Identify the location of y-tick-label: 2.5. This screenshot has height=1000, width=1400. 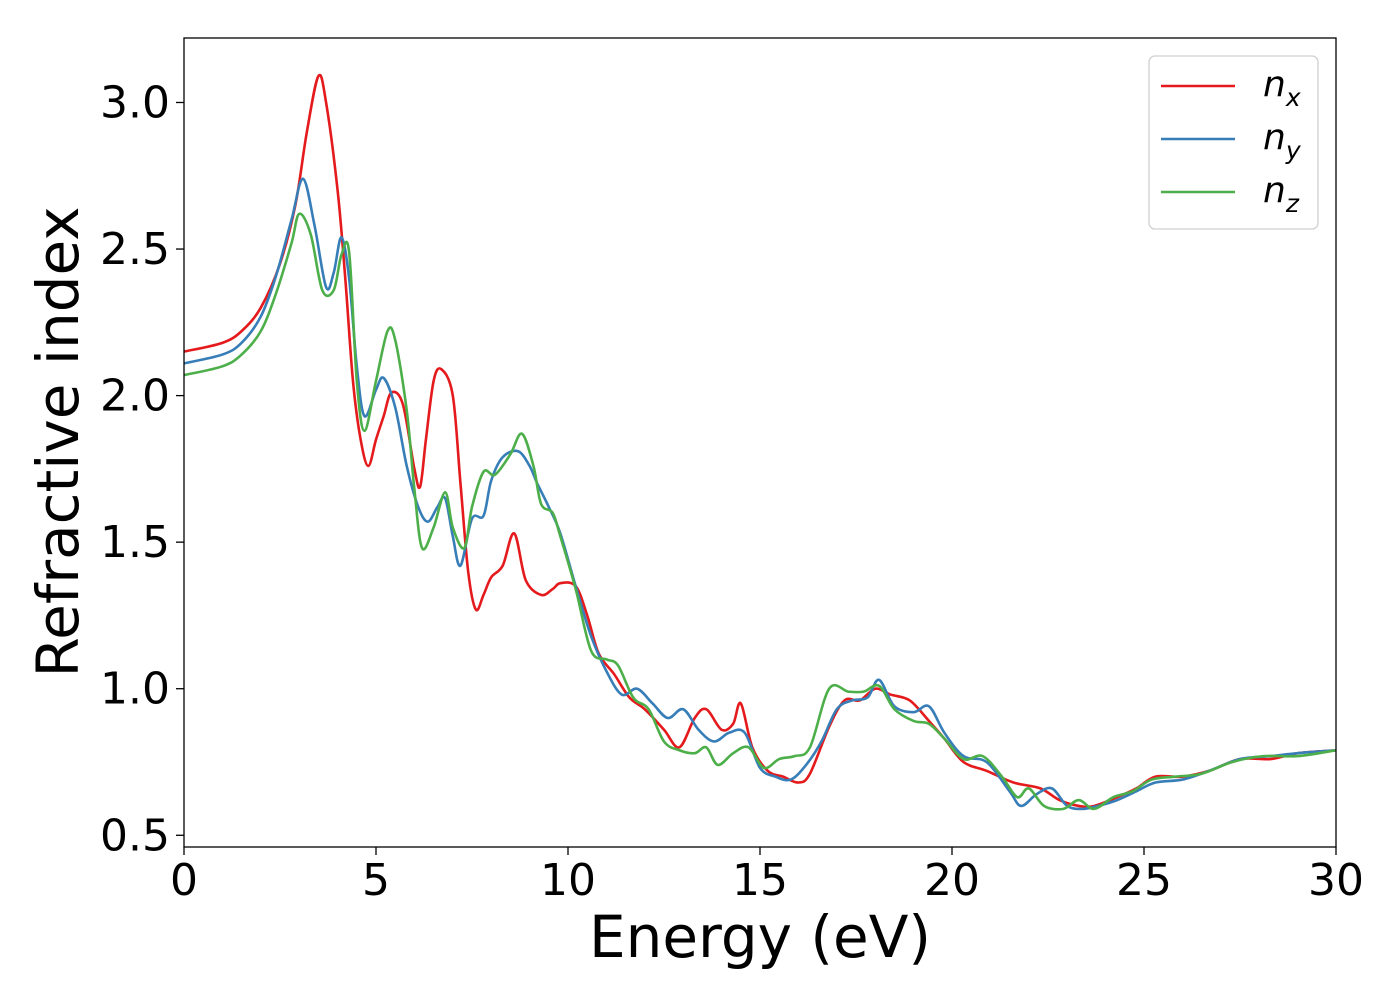
(135, 249).